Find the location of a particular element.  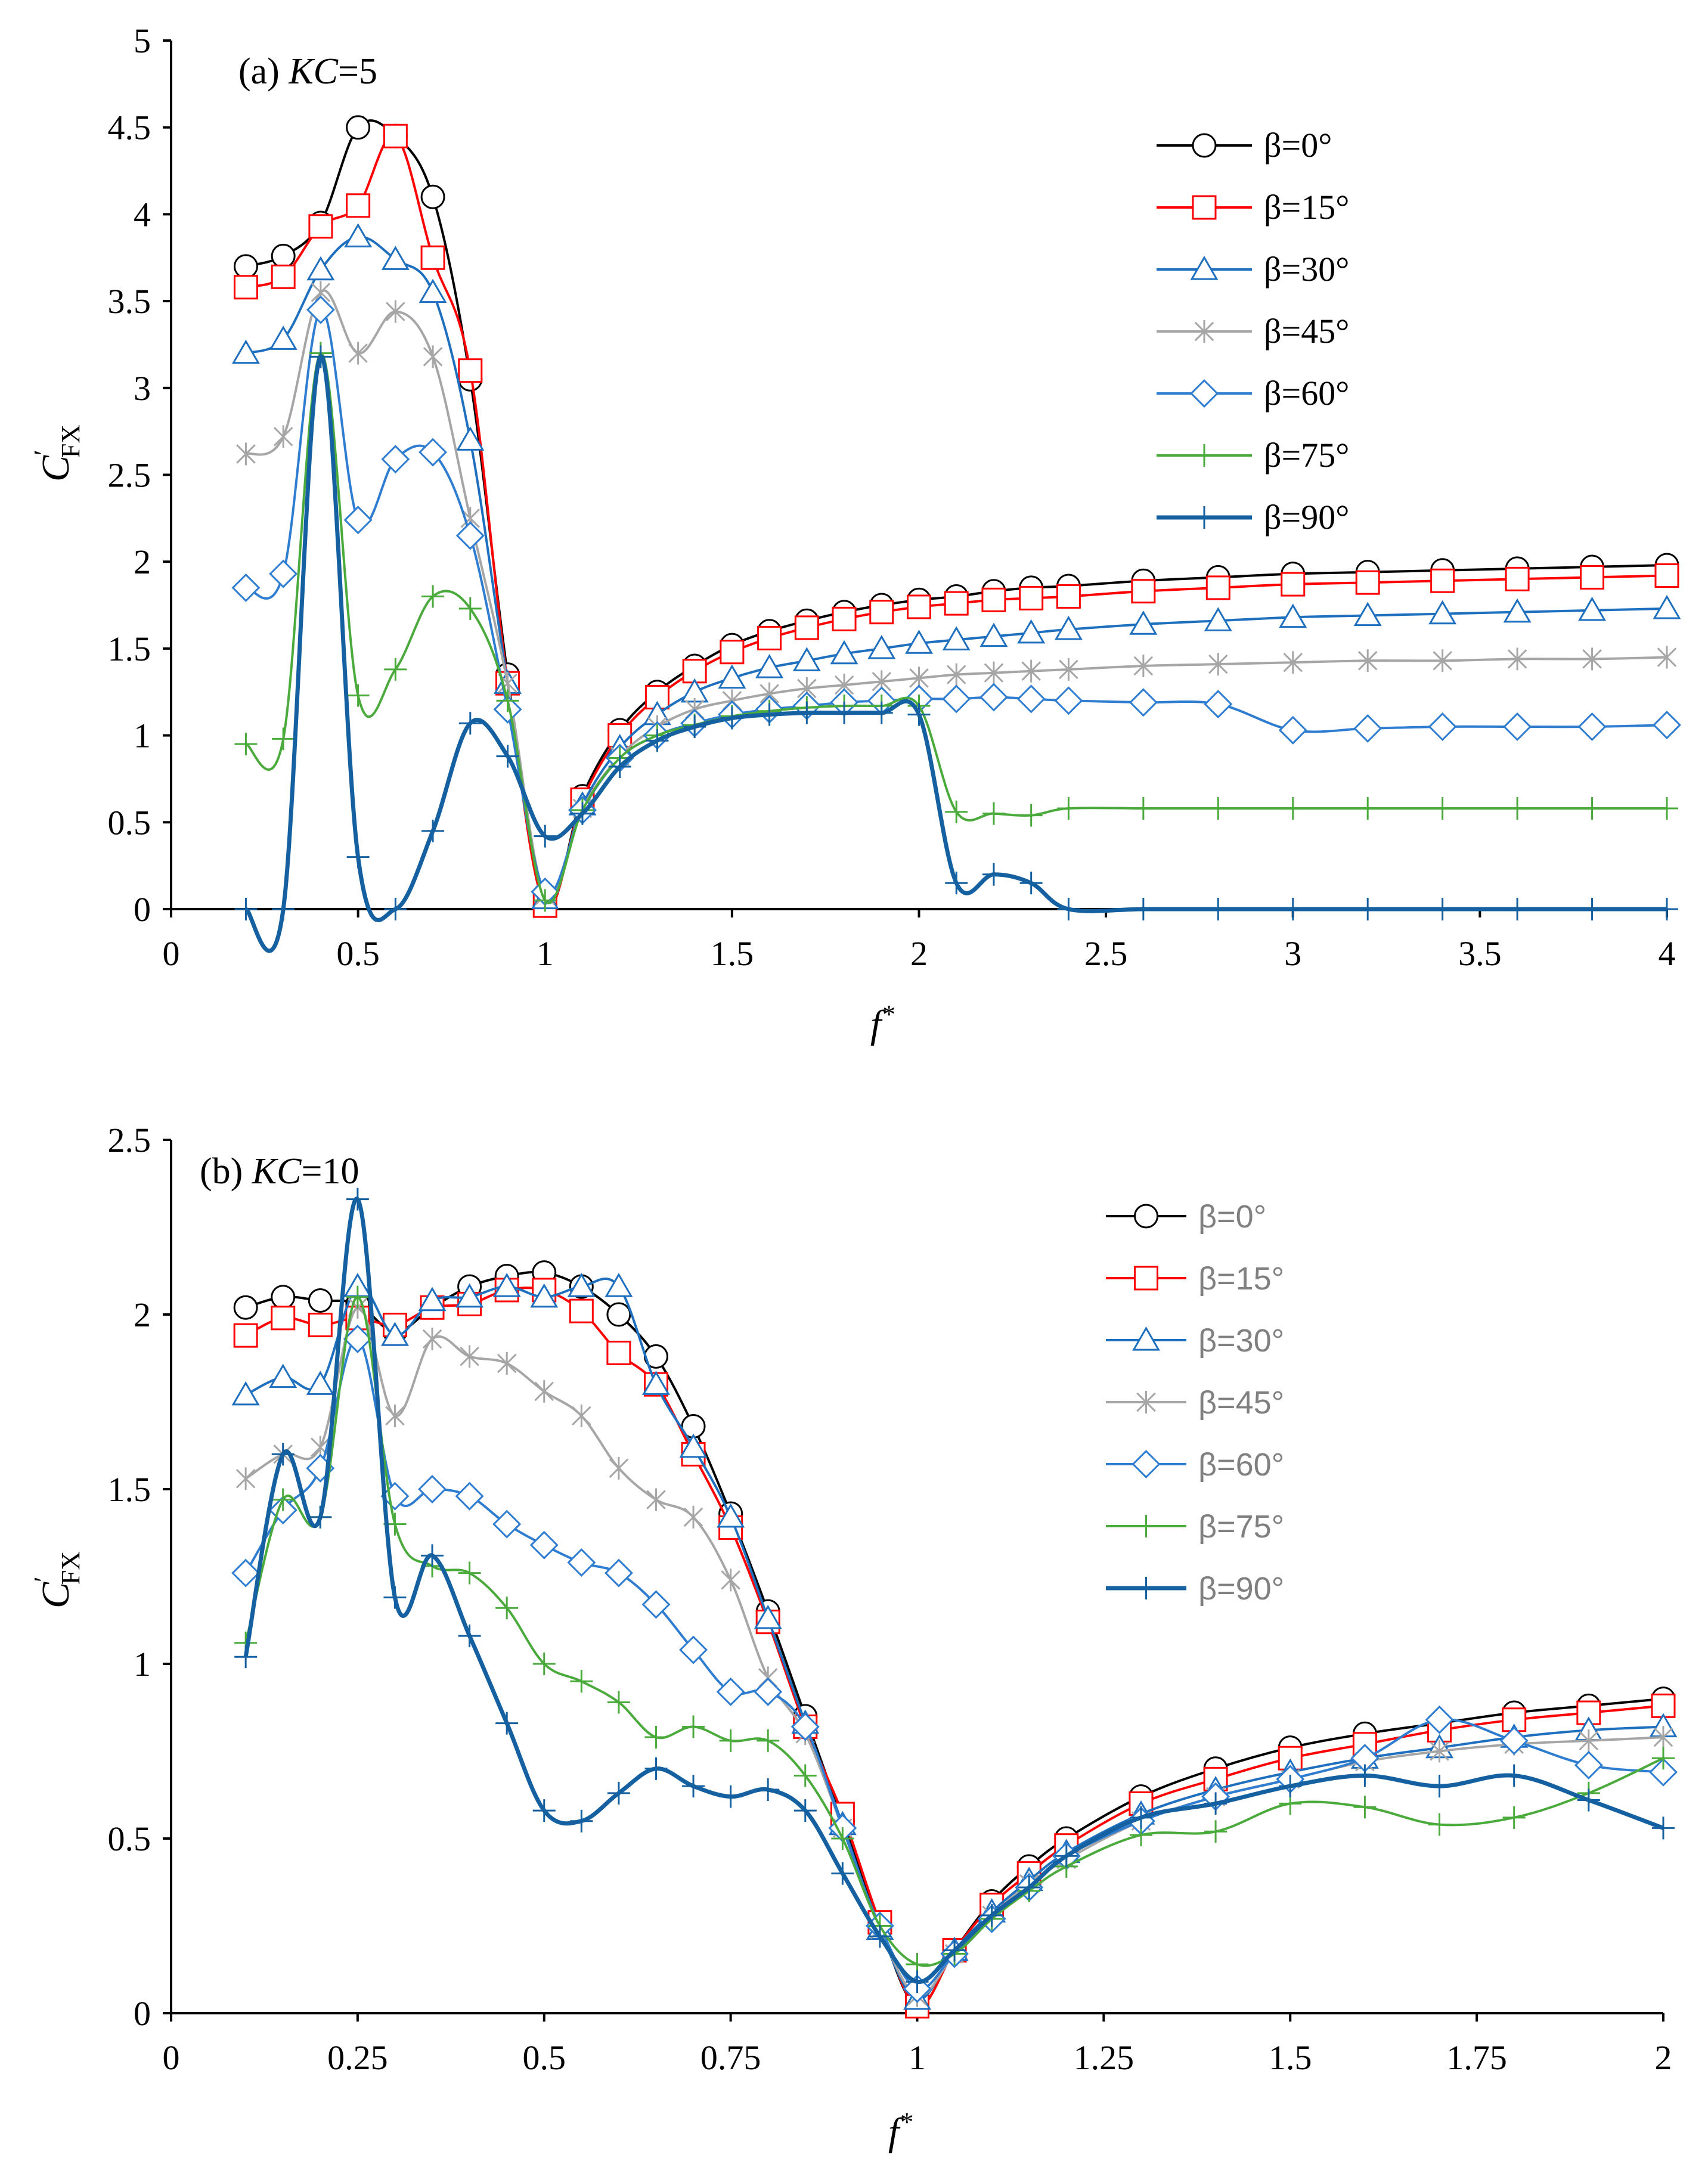

panel-a-legend-label: β=90° is located at coordinates (1306, 517).